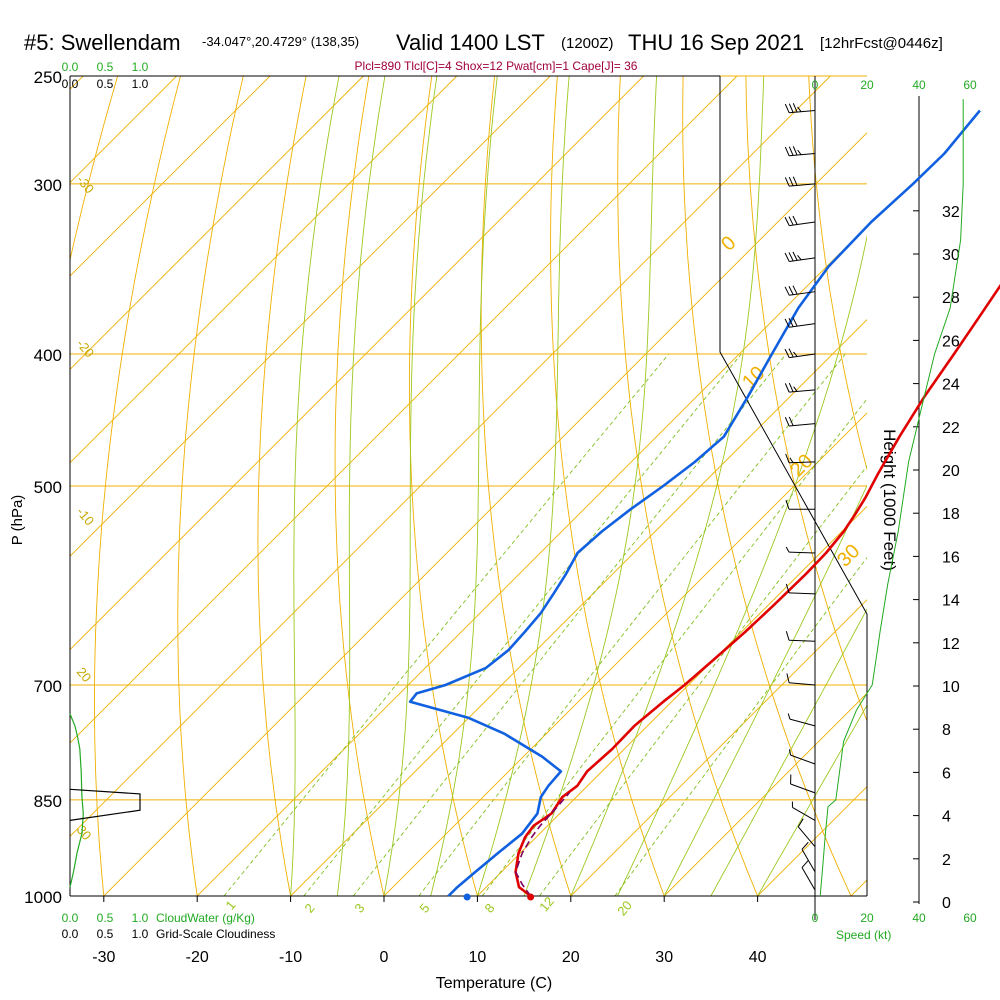 Image resolution: width=1000 pixels, height=1000 pixels. What do you see at coordinates (863, 935) in the screenshot?
I see `speed-axis-title: Speed (kt)` at bounding box center [863, 935].